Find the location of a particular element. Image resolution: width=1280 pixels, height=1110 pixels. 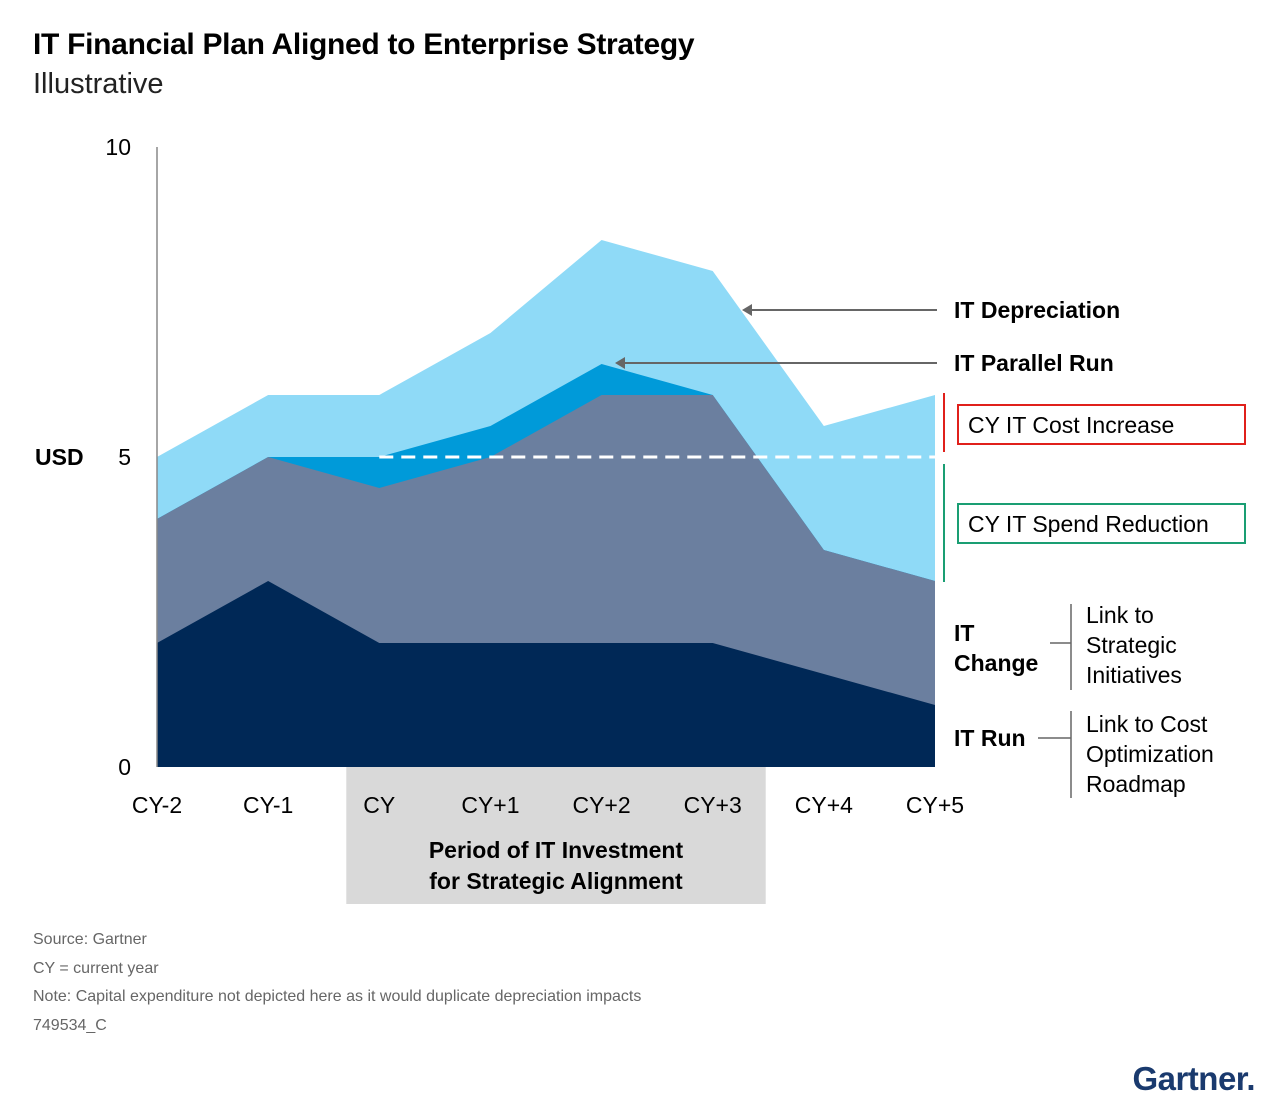

source-note: Source: Gartner is located at coordinates (90, 939).